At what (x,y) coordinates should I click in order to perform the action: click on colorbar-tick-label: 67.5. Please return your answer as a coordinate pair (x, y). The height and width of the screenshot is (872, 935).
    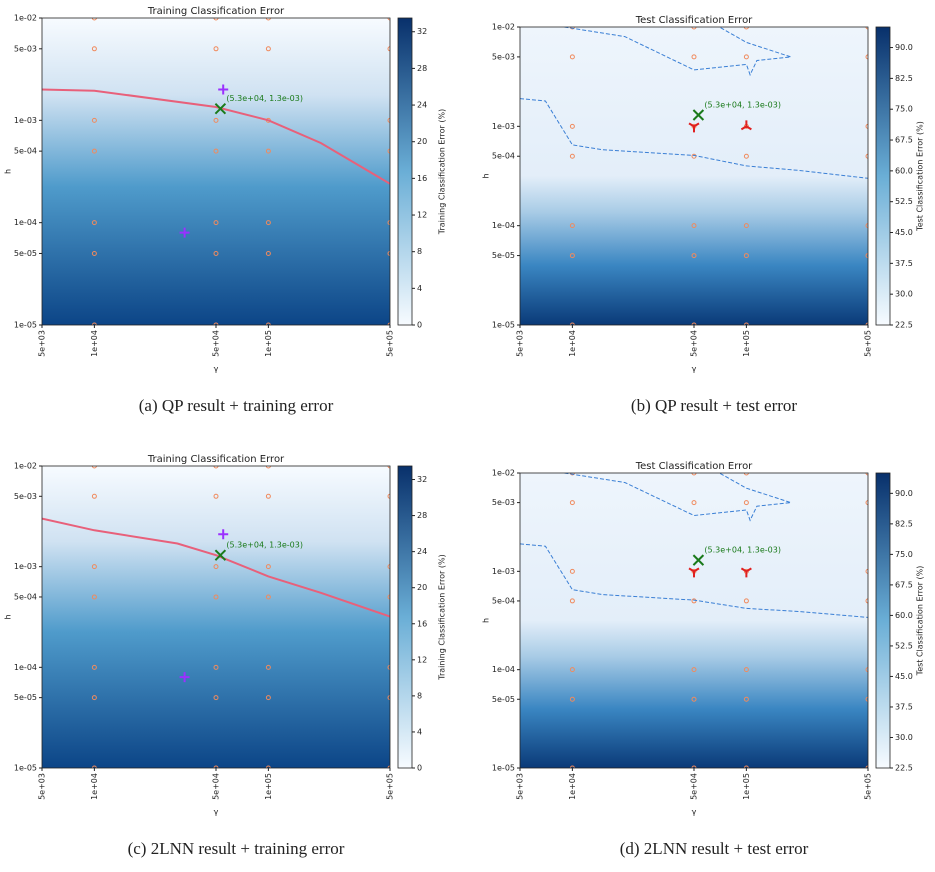
    Looking at the image, I should click on (904, 584).